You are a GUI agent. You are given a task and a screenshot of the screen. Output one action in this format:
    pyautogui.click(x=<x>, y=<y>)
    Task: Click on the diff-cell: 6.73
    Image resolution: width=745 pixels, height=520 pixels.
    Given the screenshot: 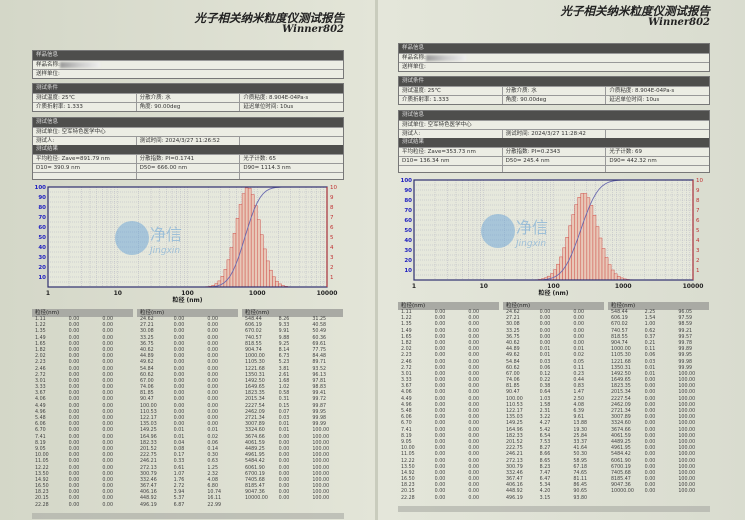 What is the action you would take?
    pyautogui.click(x=284, y=357)
    